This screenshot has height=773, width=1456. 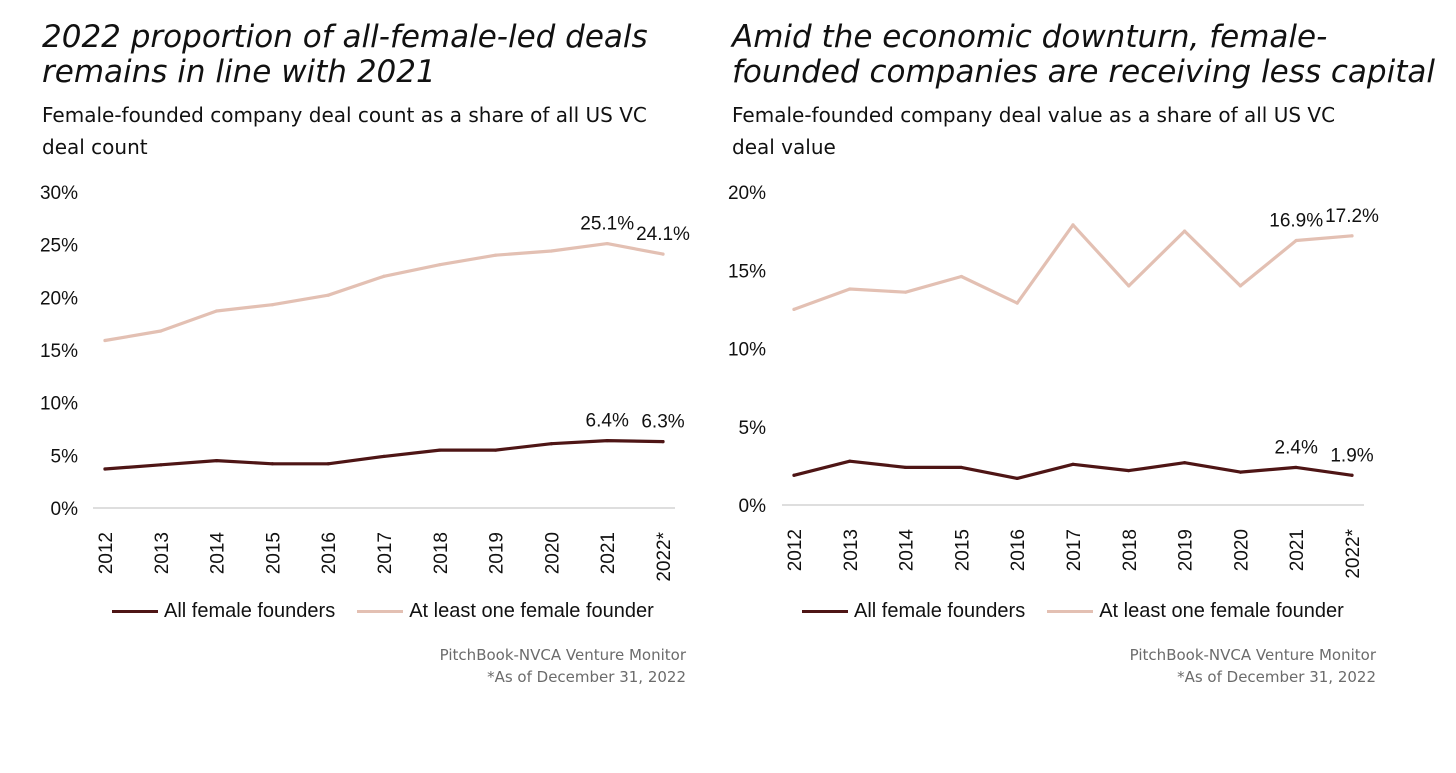 I want to click on y-tick-label: 20%, so click(x=747, y=193).